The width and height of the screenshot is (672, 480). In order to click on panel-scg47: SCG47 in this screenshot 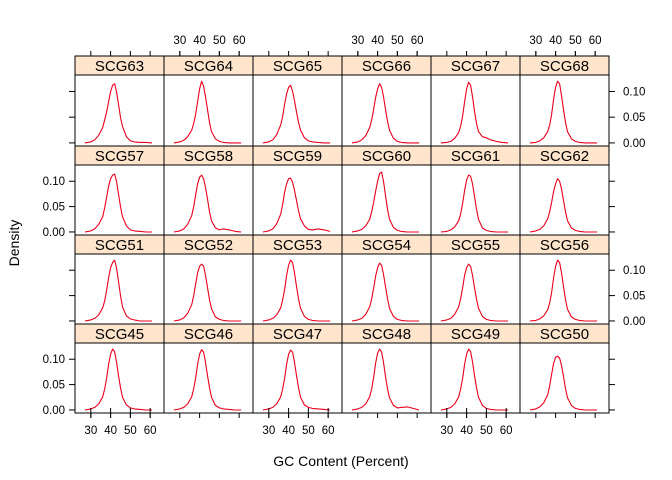, I will do `click(297, 368)`.